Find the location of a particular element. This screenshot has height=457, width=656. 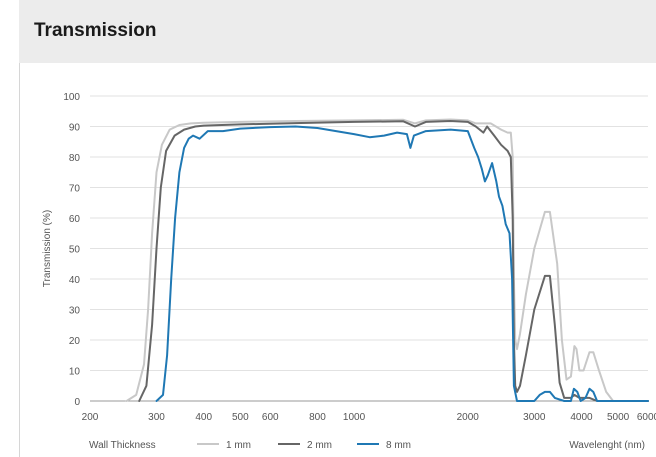

legend-label: 8 mm is located at coordinates (398, 445).